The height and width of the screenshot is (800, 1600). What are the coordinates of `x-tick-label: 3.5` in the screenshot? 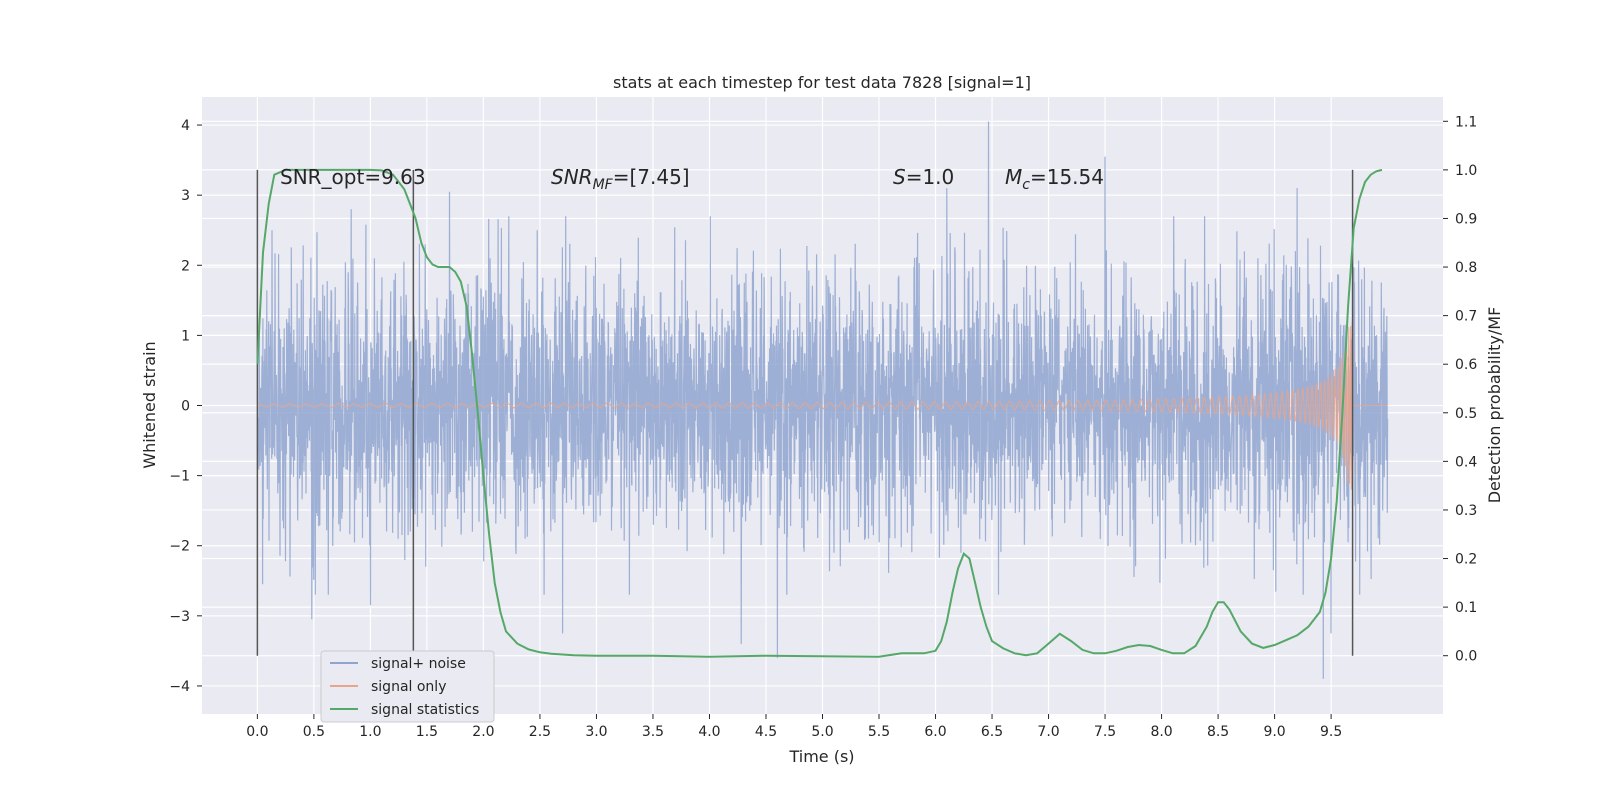 It's located at (653, 732).